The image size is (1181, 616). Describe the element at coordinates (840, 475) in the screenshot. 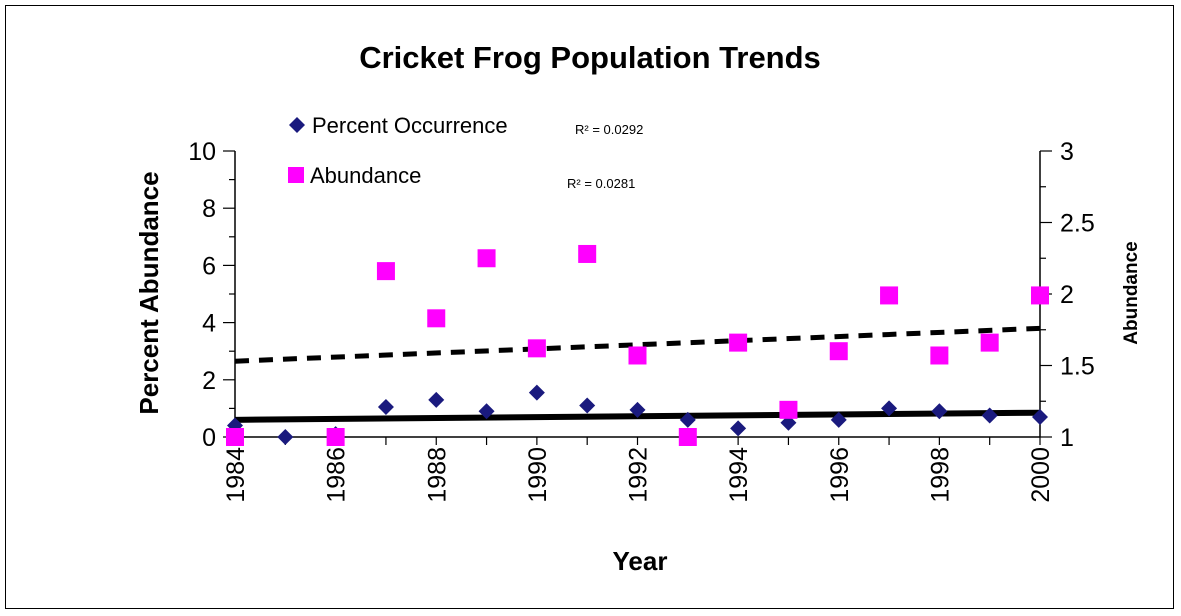

I see `x-tick-label: 1996` at that location.